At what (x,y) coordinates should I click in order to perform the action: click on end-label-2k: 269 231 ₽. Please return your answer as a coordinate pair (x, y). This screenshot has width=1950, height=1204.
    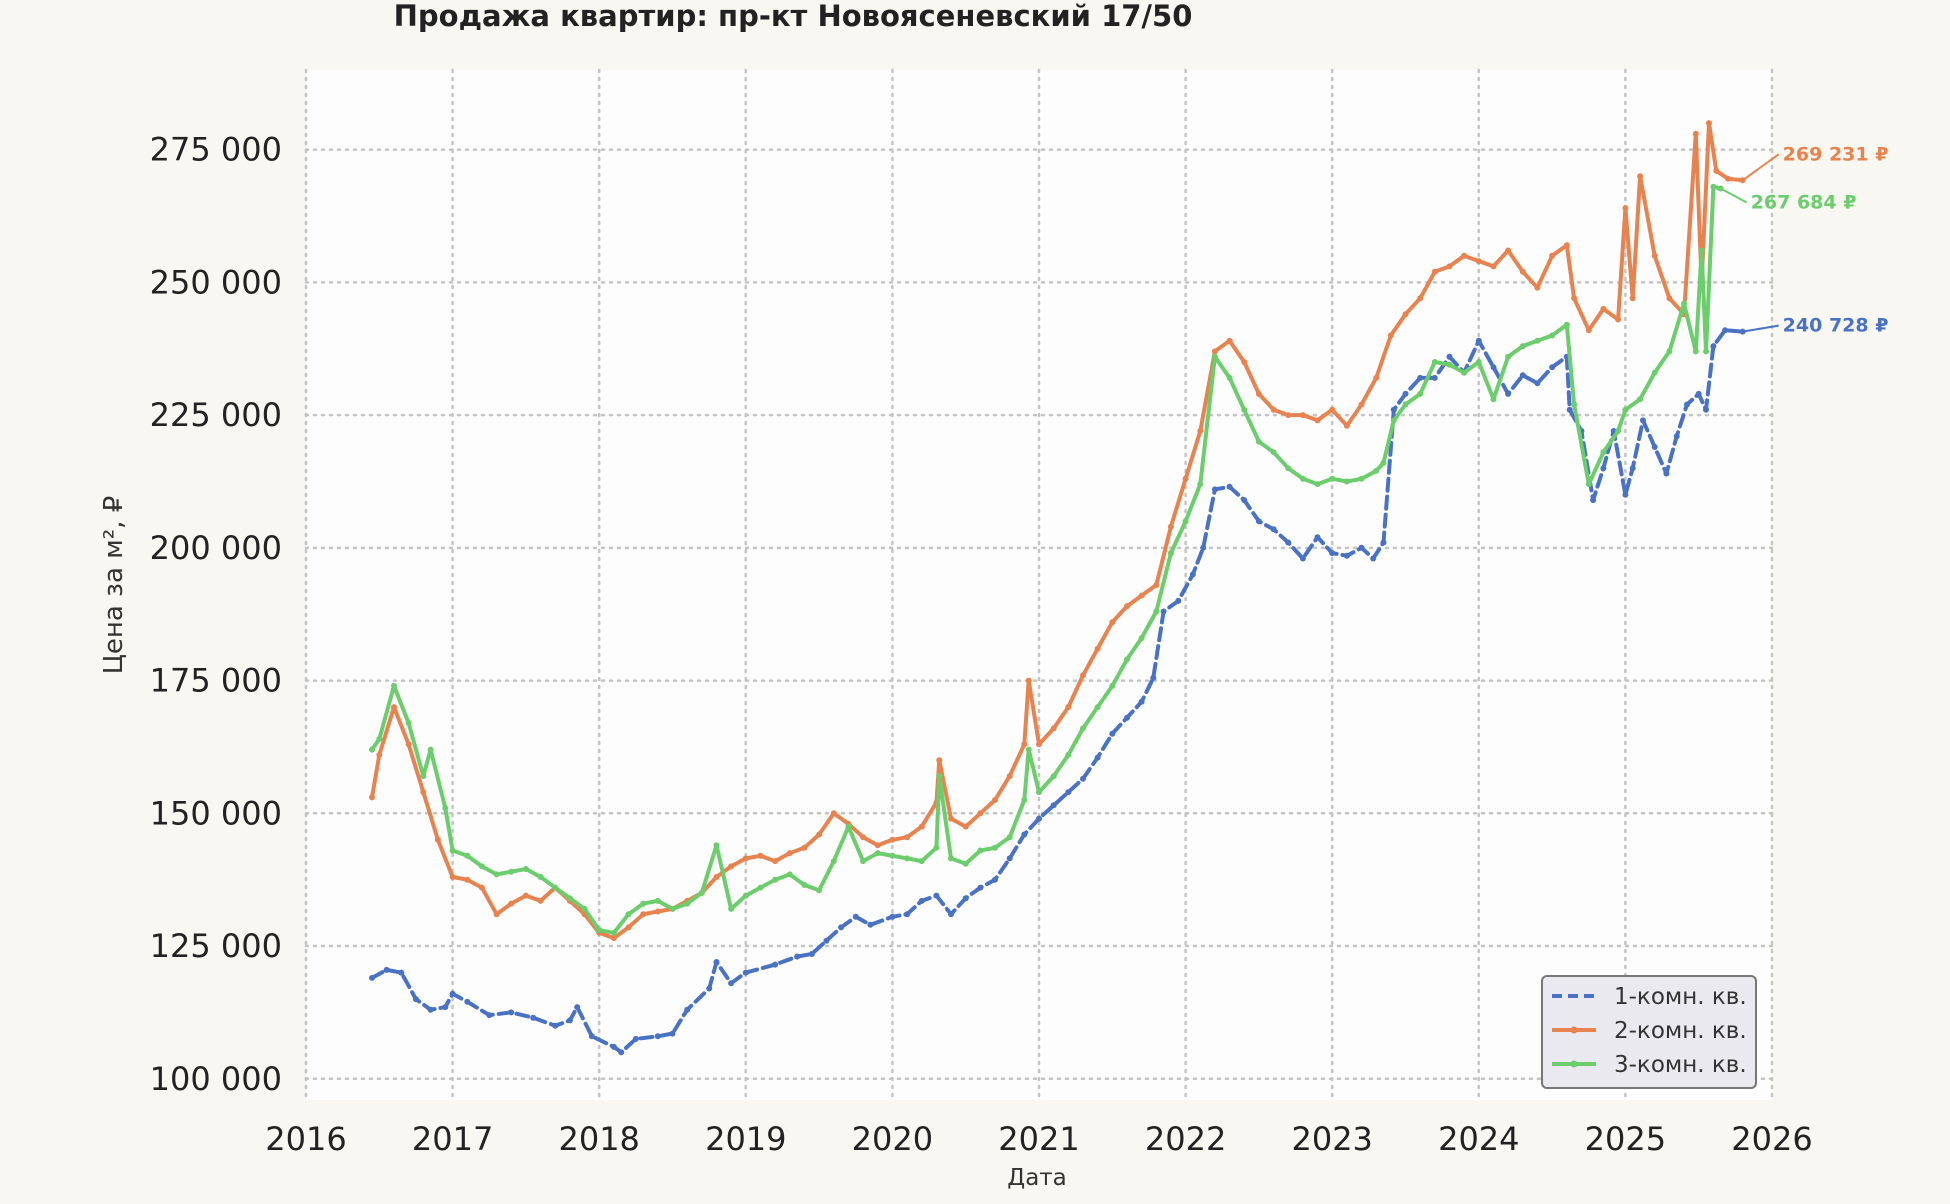
    Looking at the image, I should click on (1836, 154).